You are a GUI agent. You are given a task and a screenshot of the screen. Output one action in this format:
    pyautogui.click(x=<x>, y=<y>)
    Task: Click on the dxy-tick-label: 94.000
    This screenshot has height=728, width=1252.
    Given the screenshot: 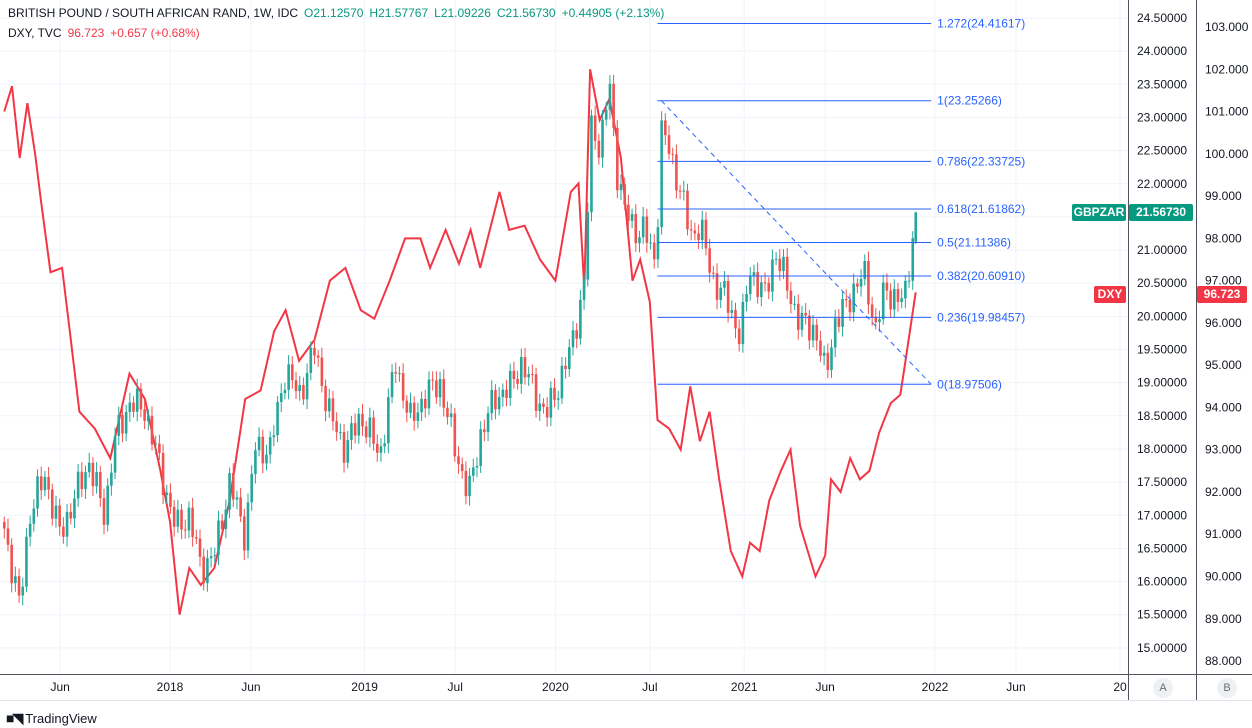 What is the action you would take?
    pyautogui.click(x=1223, y=407)
    